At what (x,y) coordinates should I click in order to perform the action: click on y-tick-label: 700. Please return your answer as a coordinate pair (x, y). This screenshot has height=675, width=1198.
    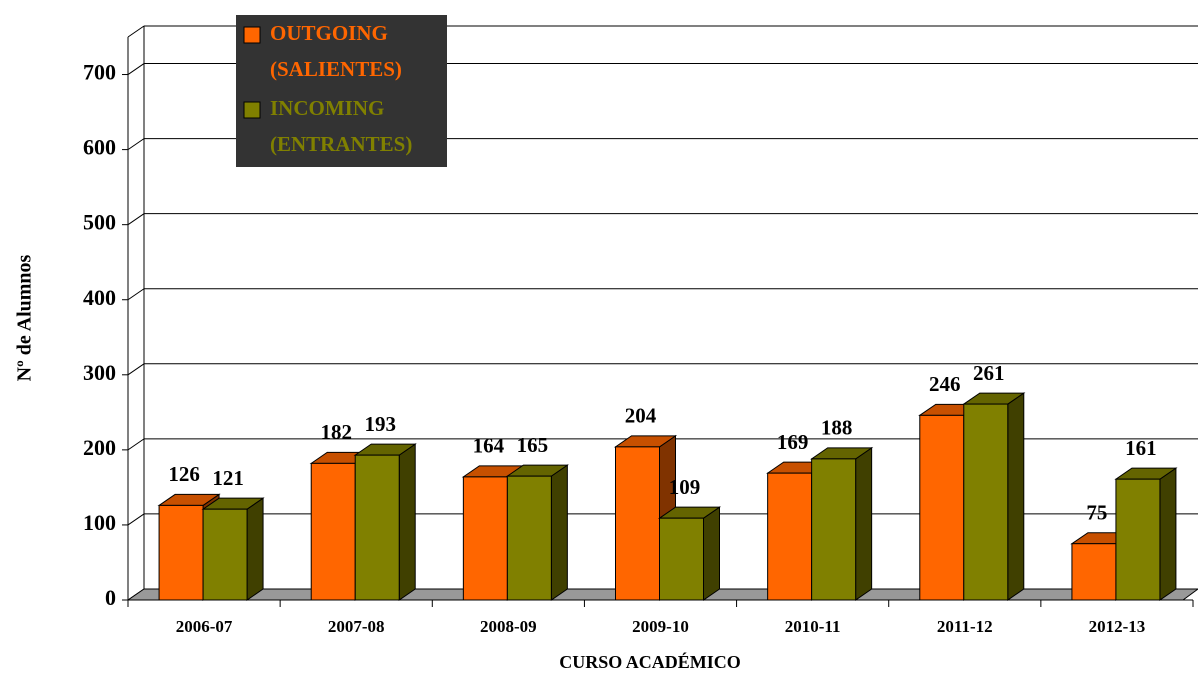
    Looking at the image, I should click on (99, 72).